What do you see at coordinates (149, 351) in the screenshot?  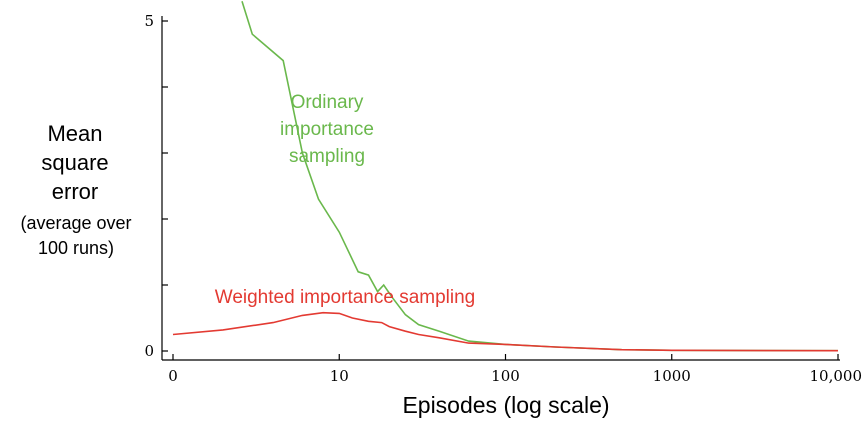 I see `y-tick-label-0: 0` at bounding box center [149, 351].